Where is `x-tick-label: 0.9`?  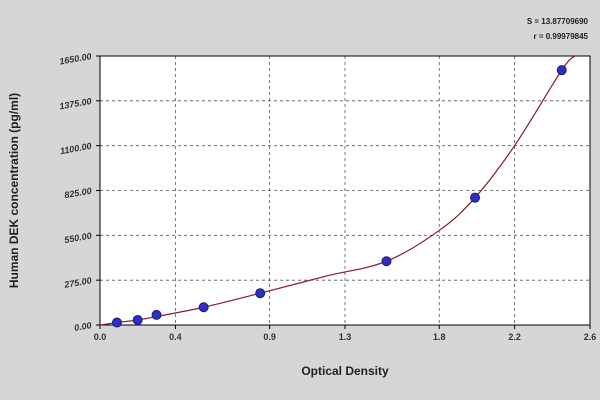 x-tick-label: 0.9 is located at coordinates (269, 337).